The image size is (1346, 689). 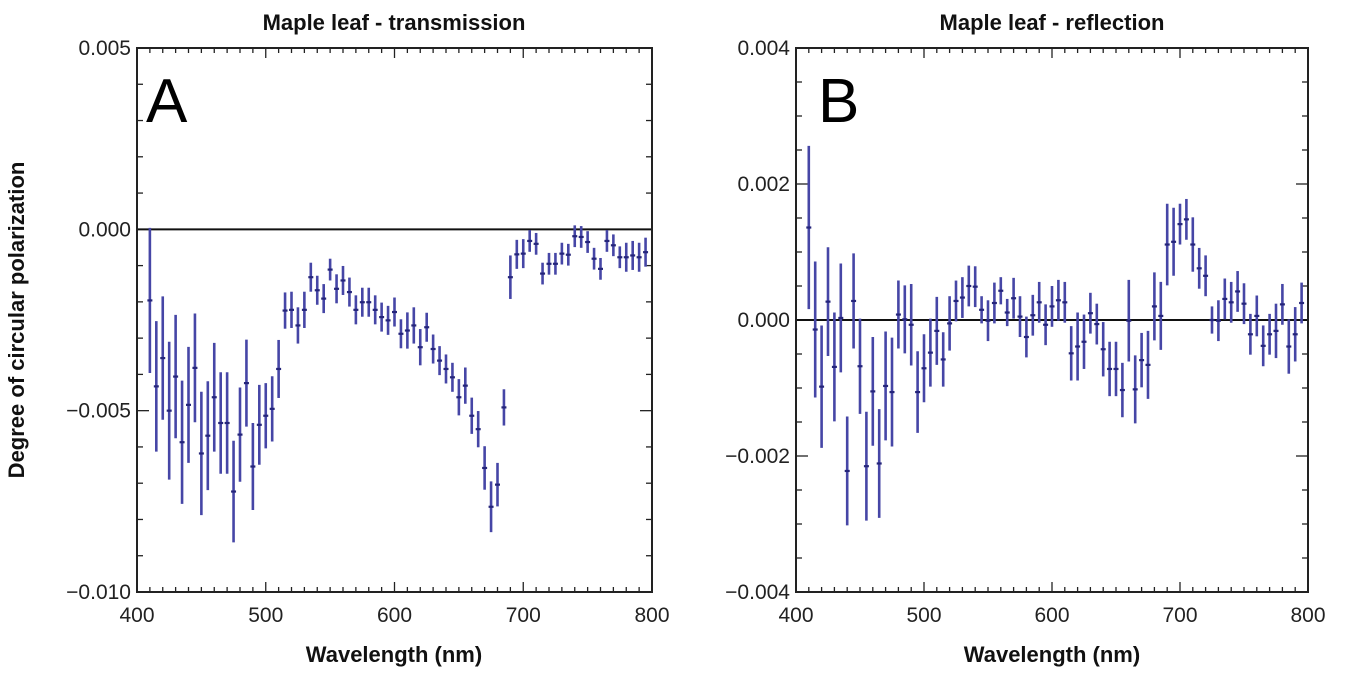 What do you see at coordinates (1052, 654) in the screenshot?
I see `panel-b-x-axis-label: Wavelength (nm)` at bounding box center [1052, 654].